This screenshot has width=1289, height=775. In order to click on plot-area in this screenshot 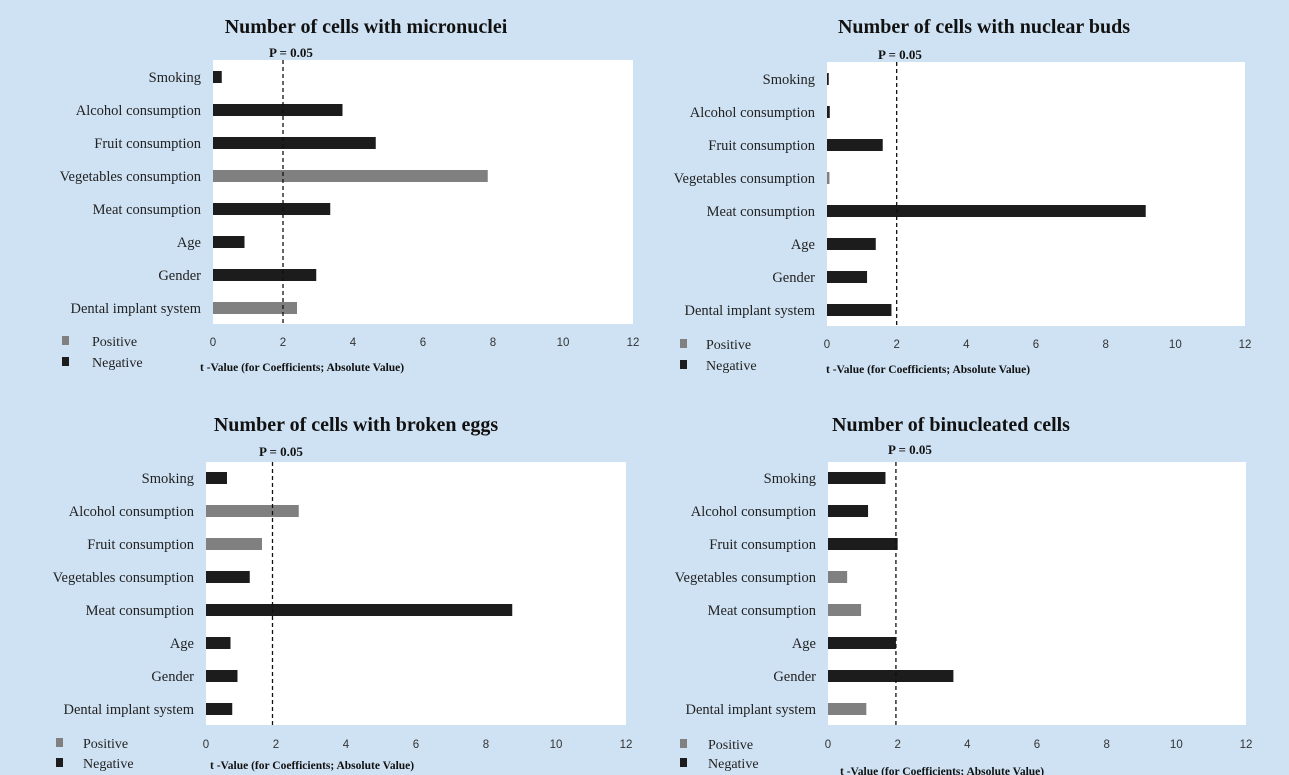, I will do `click(1036, 194)`.